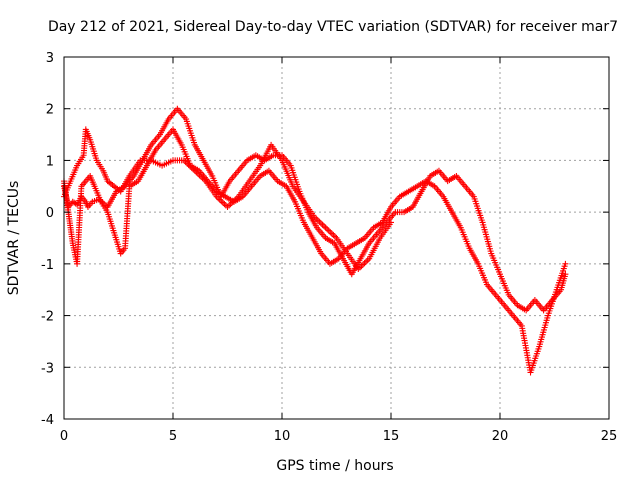 The width and height of the screenshot is (640, 480). I want to click on y-tick-label: 3, so click(50, 58).